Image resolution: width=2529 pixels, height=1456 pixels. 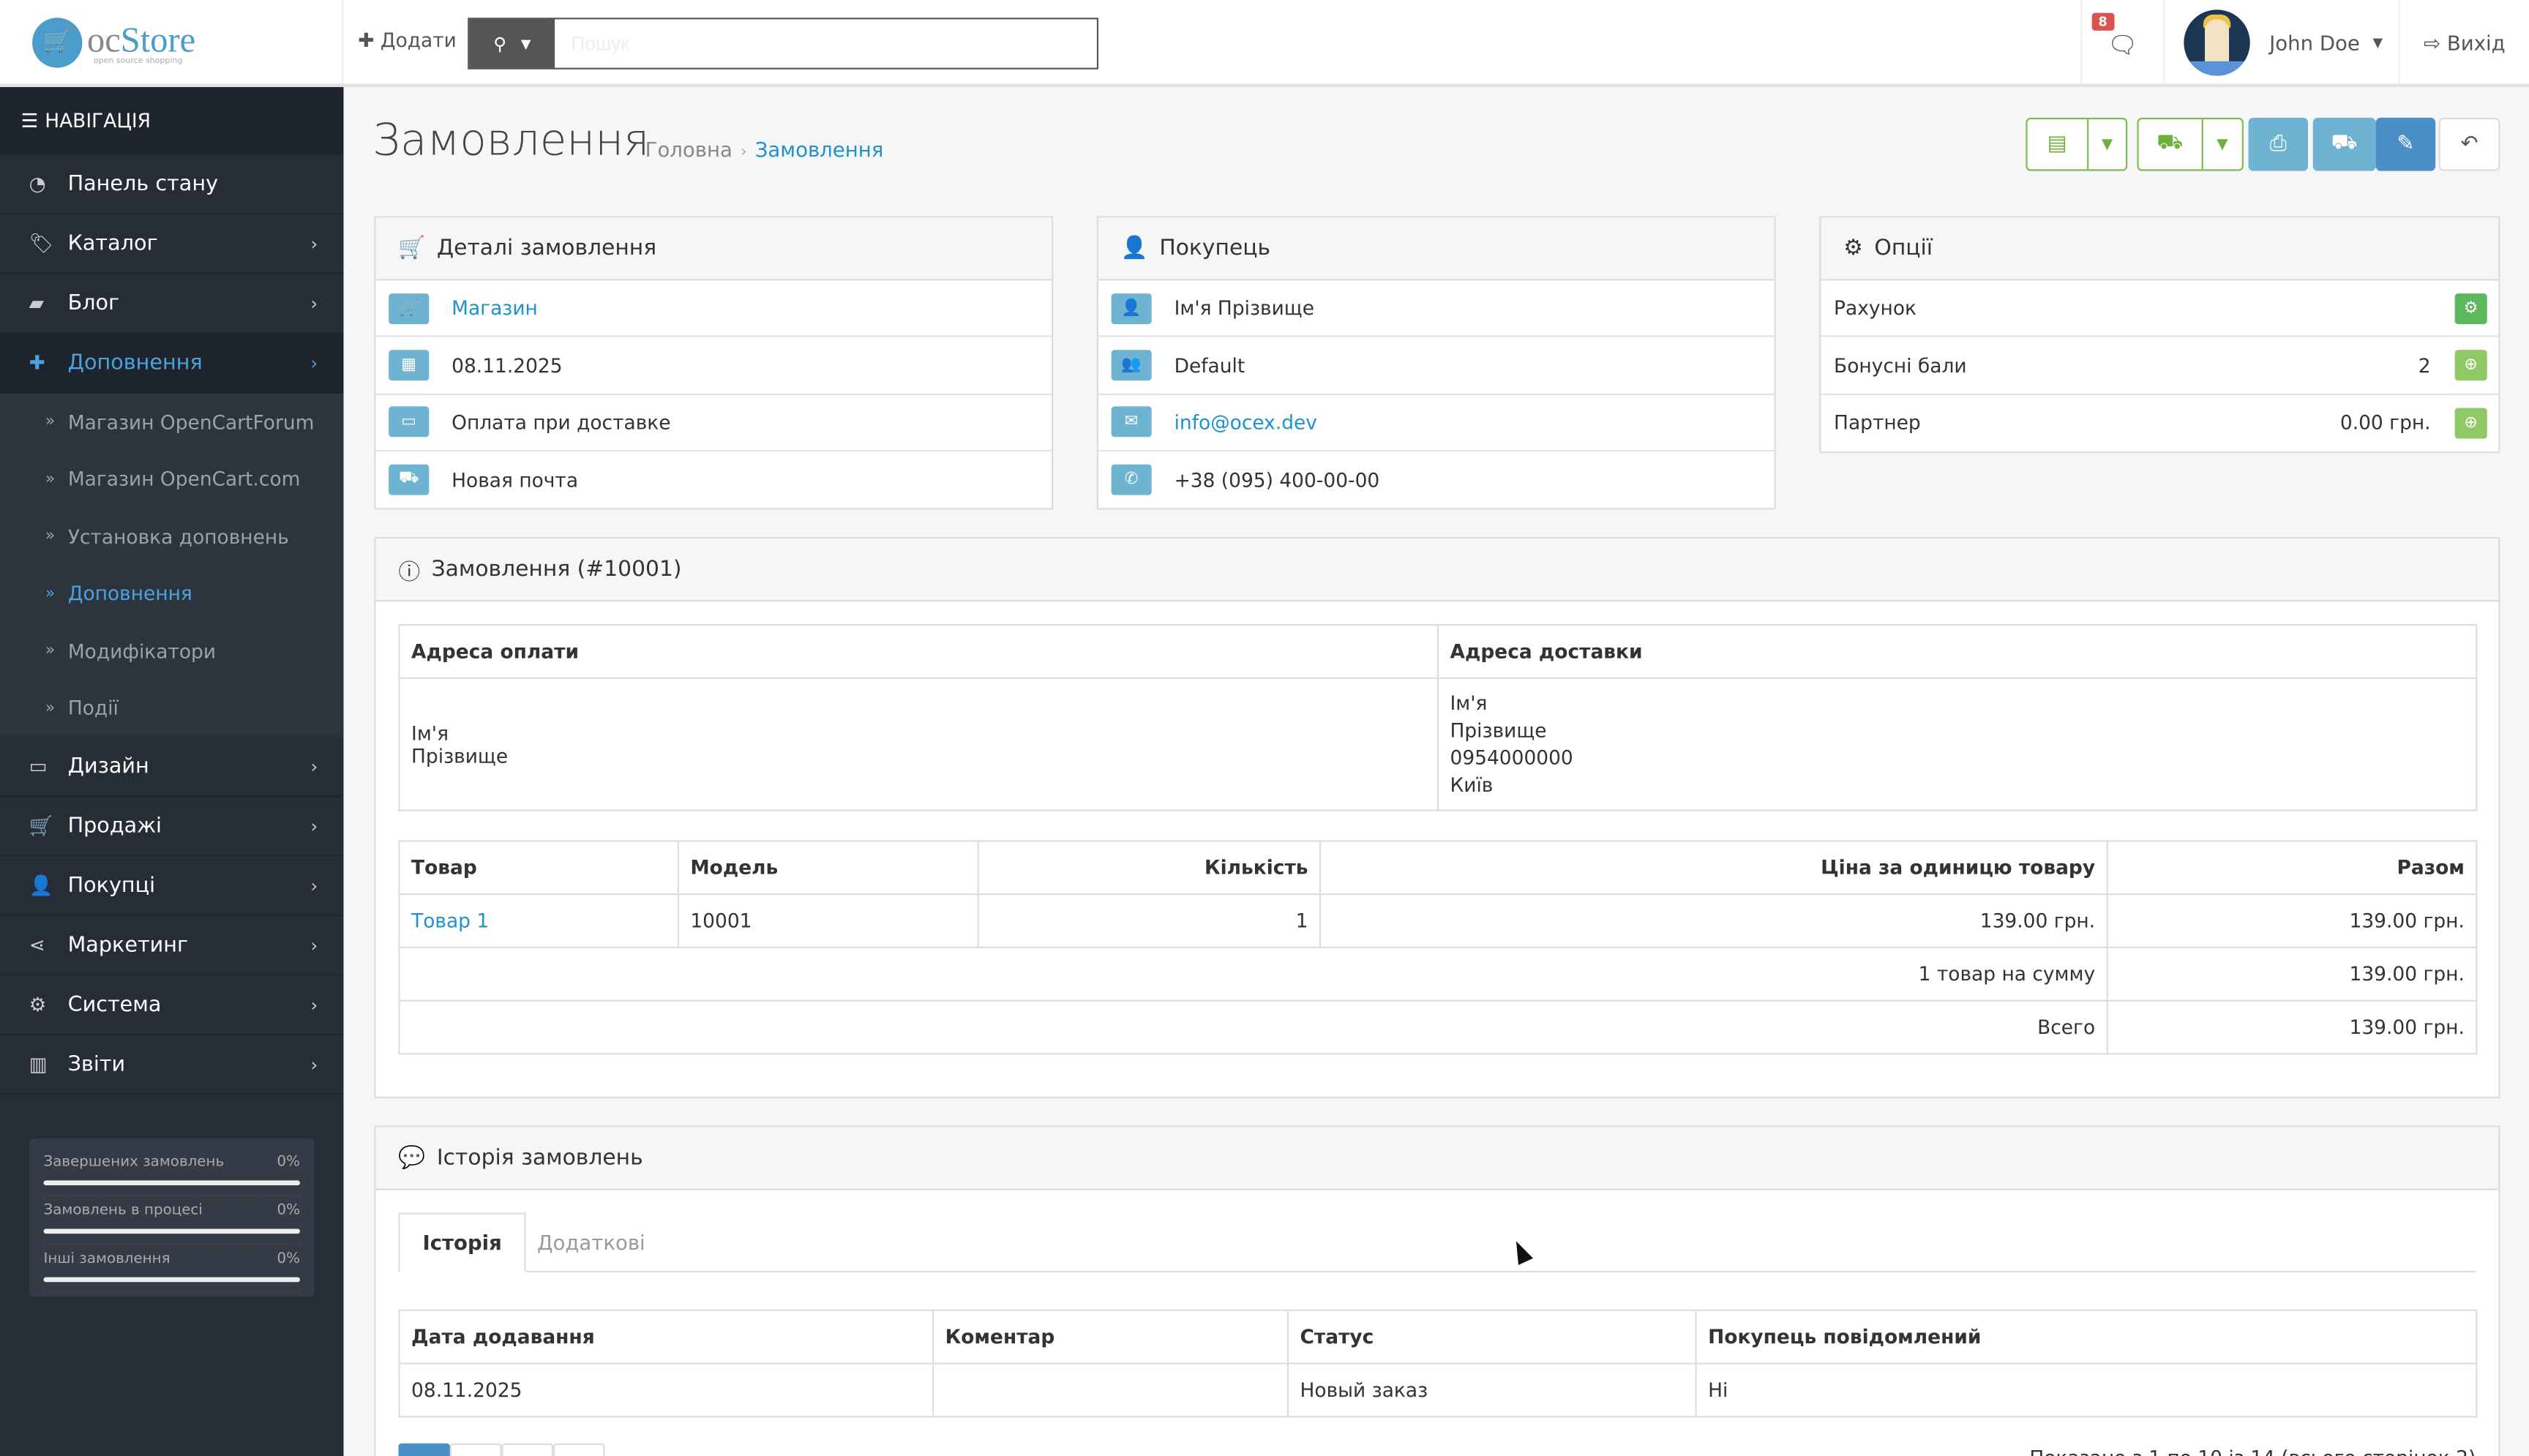 What do you see at coordinates (561, 422) in the screenshot?
I see `payment-method: Оплата при доставке` at bounding box center [561, 422].